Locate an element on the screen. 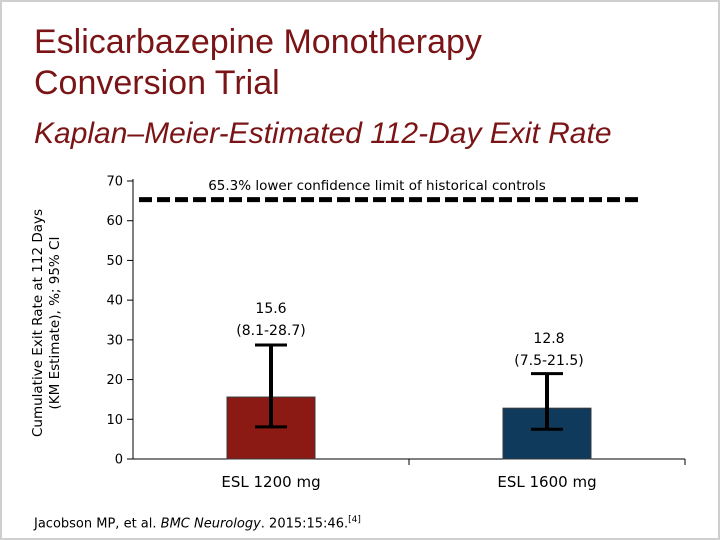 Image resolution: width=720 pixels, height=540 pixels. y-tick-label: 0 is located at coordinates (119, 460).